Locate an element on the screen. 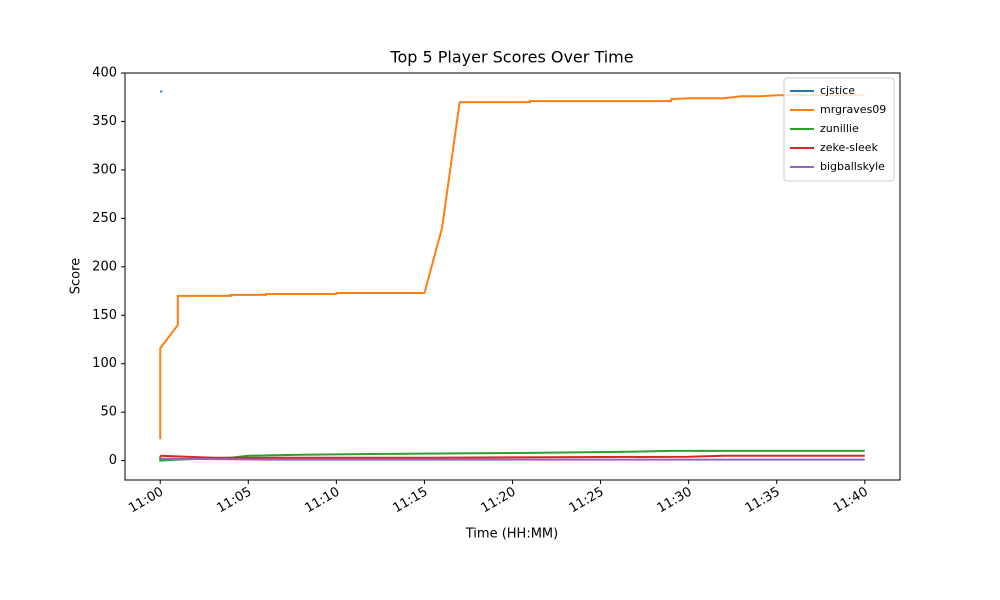  legend-label: zunillie is located at coordinates (839, 128).